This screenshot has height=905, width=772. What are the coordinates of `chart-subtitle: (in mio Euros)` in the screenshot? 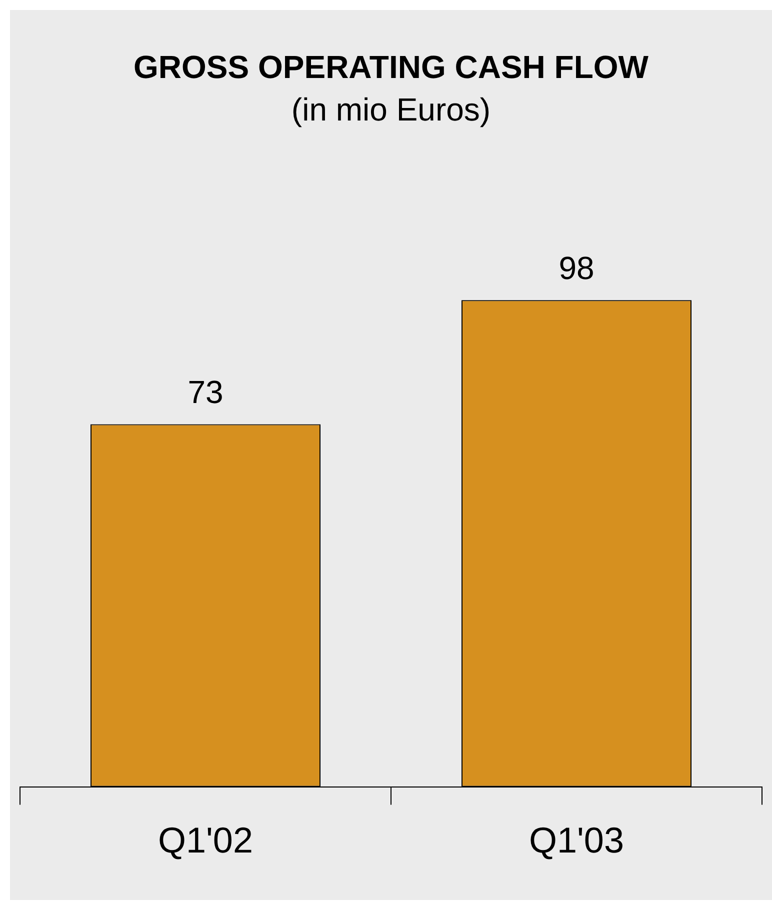 It's located at (391, 109).